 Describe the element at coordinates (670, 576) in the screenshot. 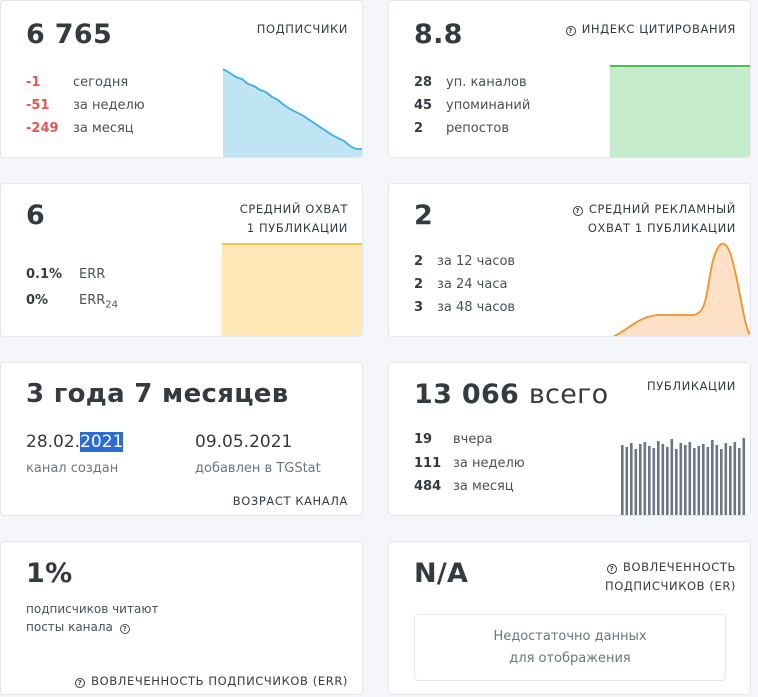

I see `er-label: ? вовлеченность подписчиков (ER)` at that location.